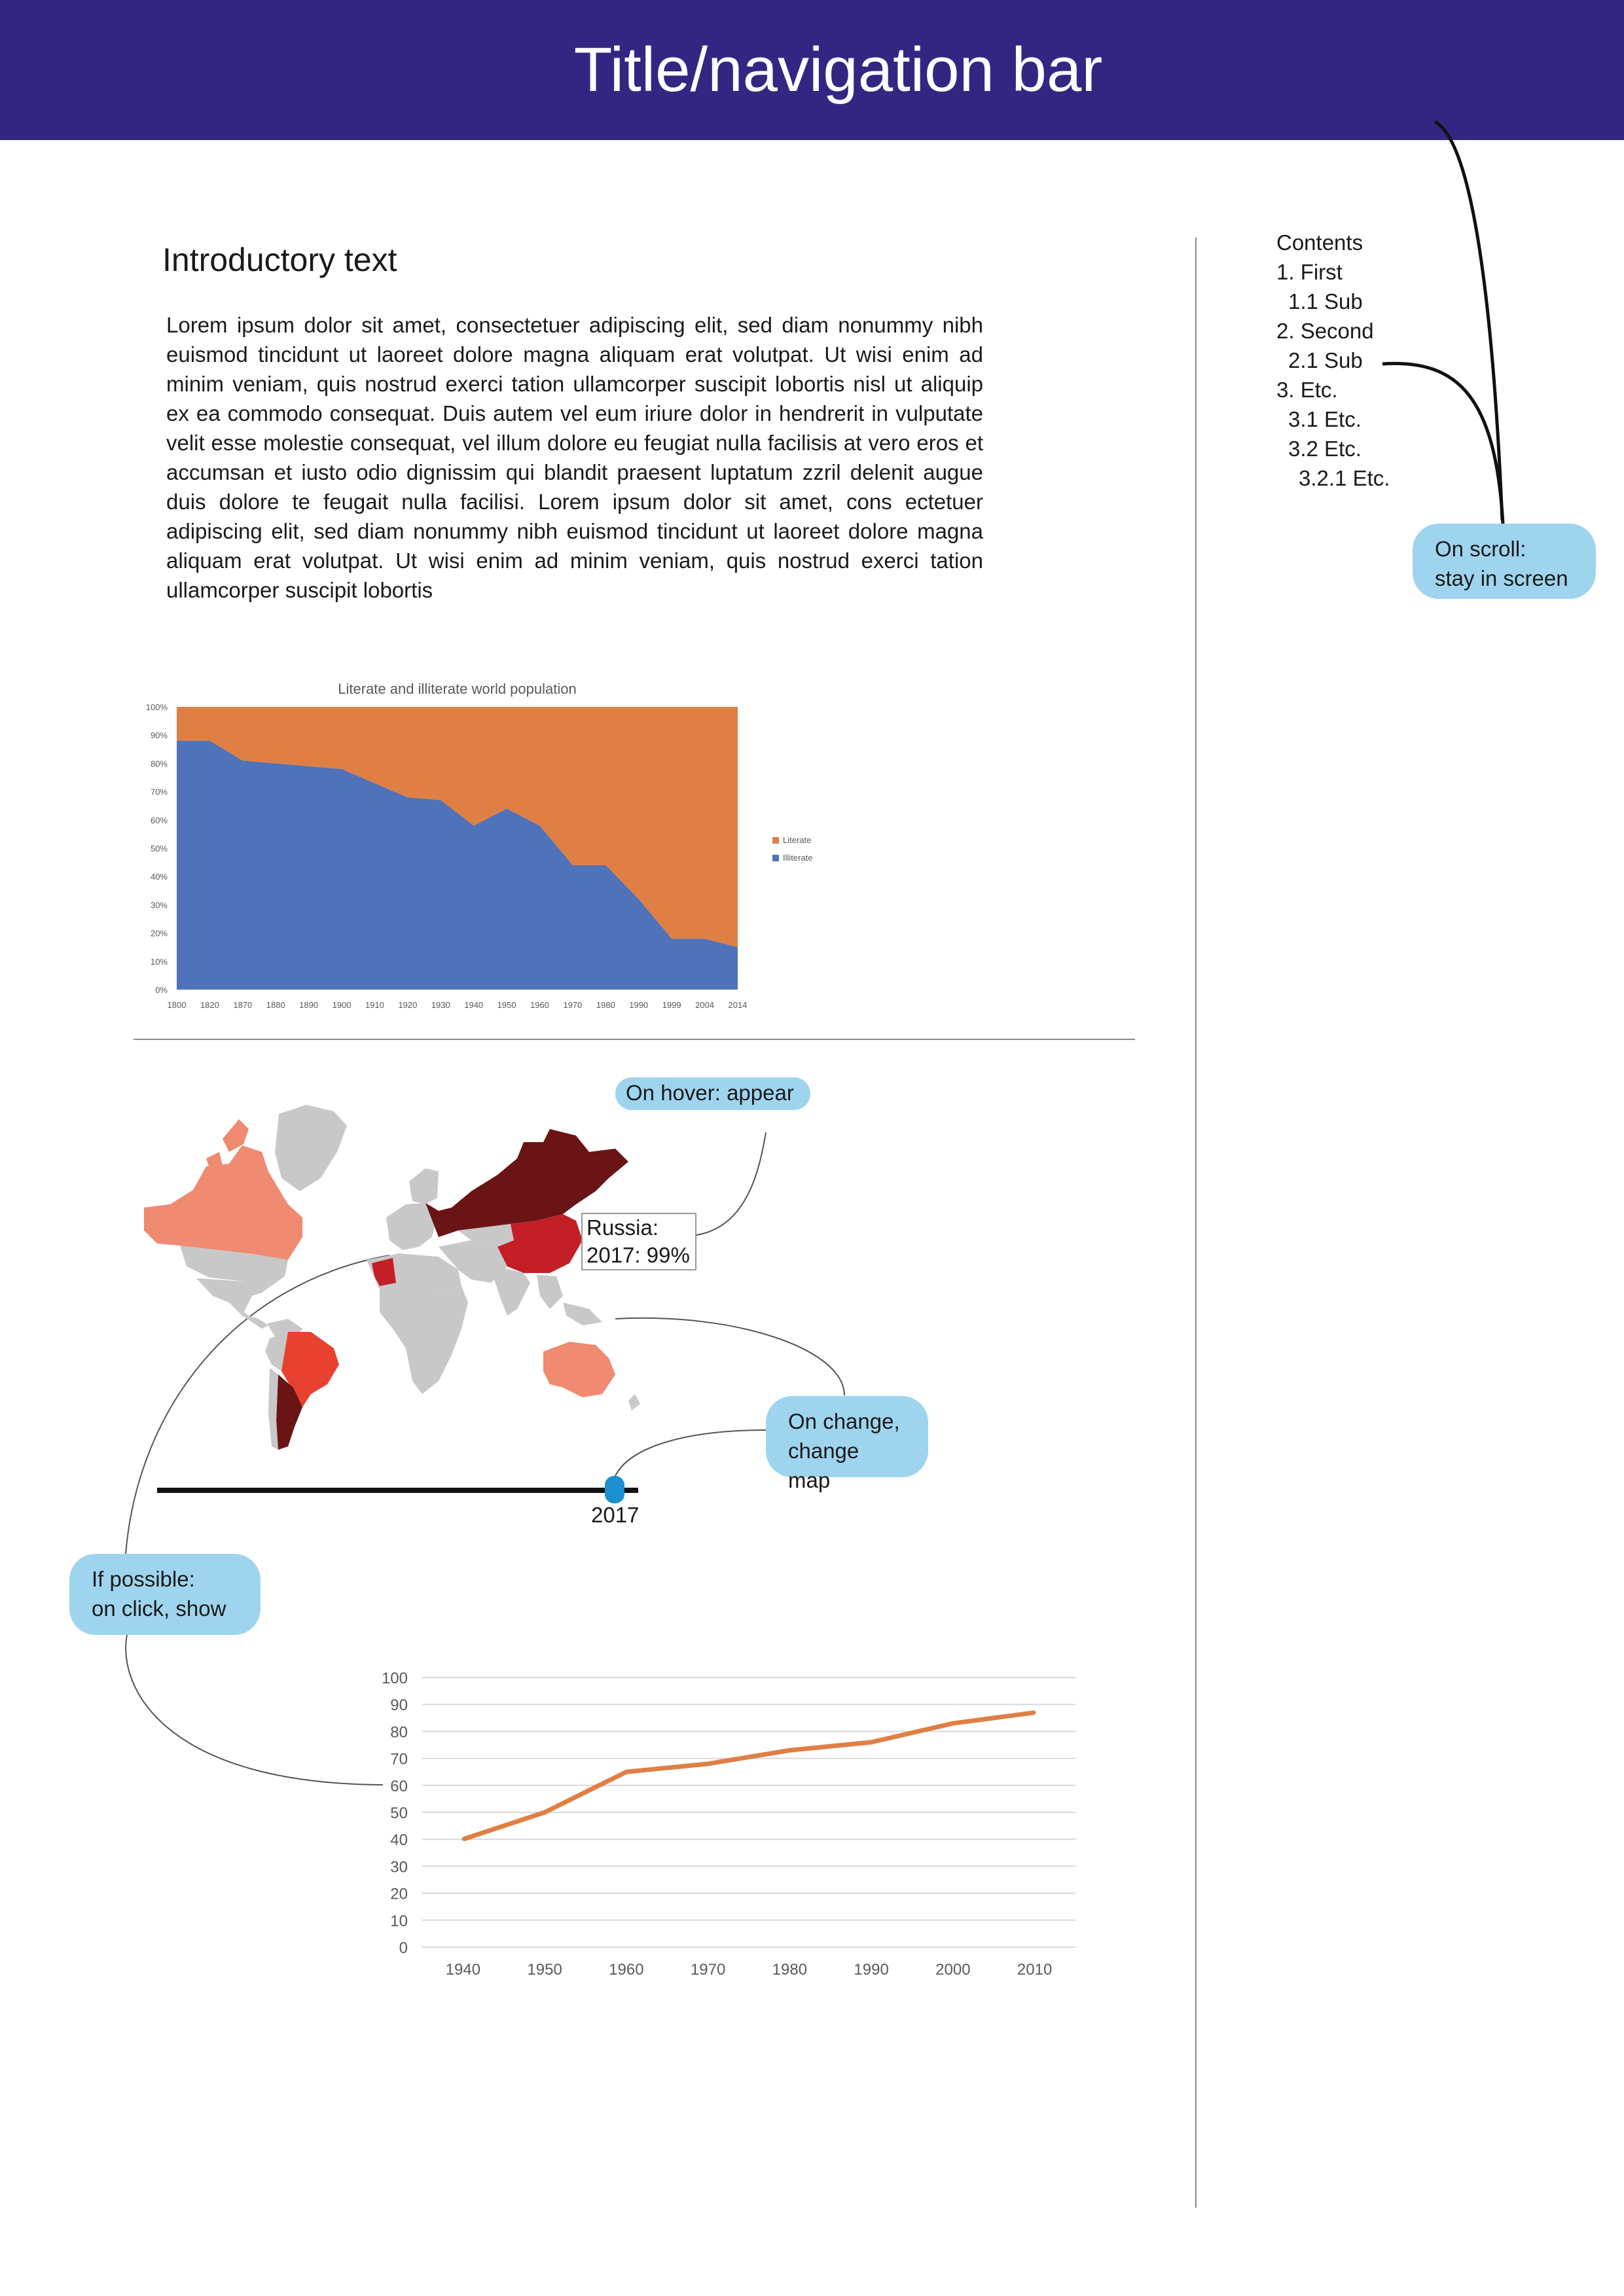  Describe the element at coordinates (544, 1970) in the screenshot. I see `line-chart-xtick: 1950` at that location.